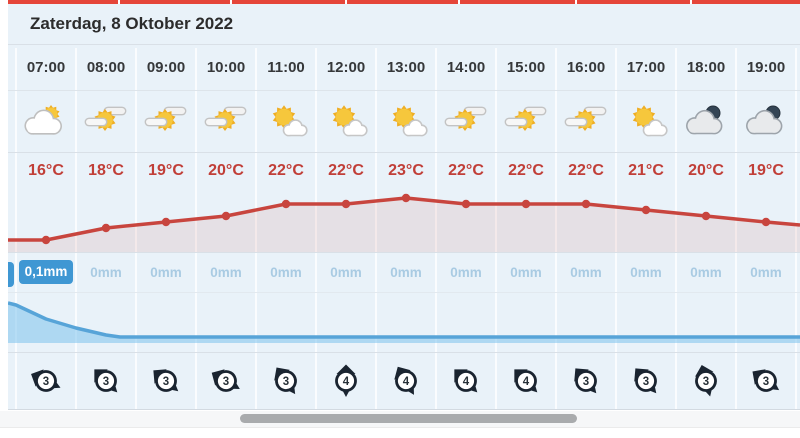  What do you see at coordinates (46, 121) in the screenshot?
I see `weather-icon-sun-behind-cloud` at bounding box center [46, 121].